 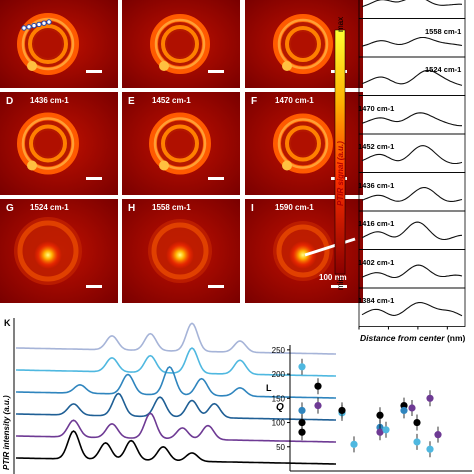 I want to click on panel-L-ylabel: Q, so click(x=280, y=407).